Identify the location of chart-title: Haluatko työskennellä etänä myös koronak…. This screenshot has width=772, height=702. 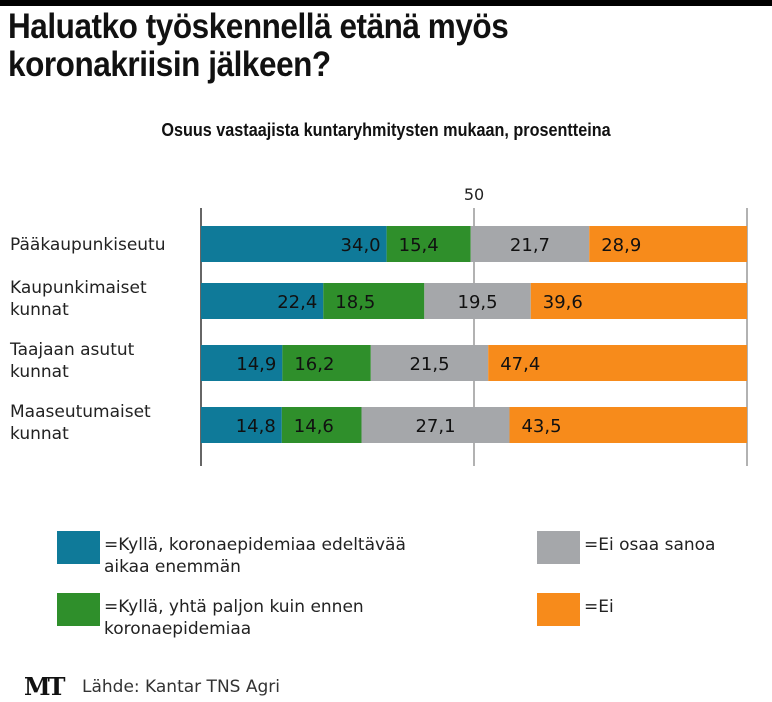
(258, 45).